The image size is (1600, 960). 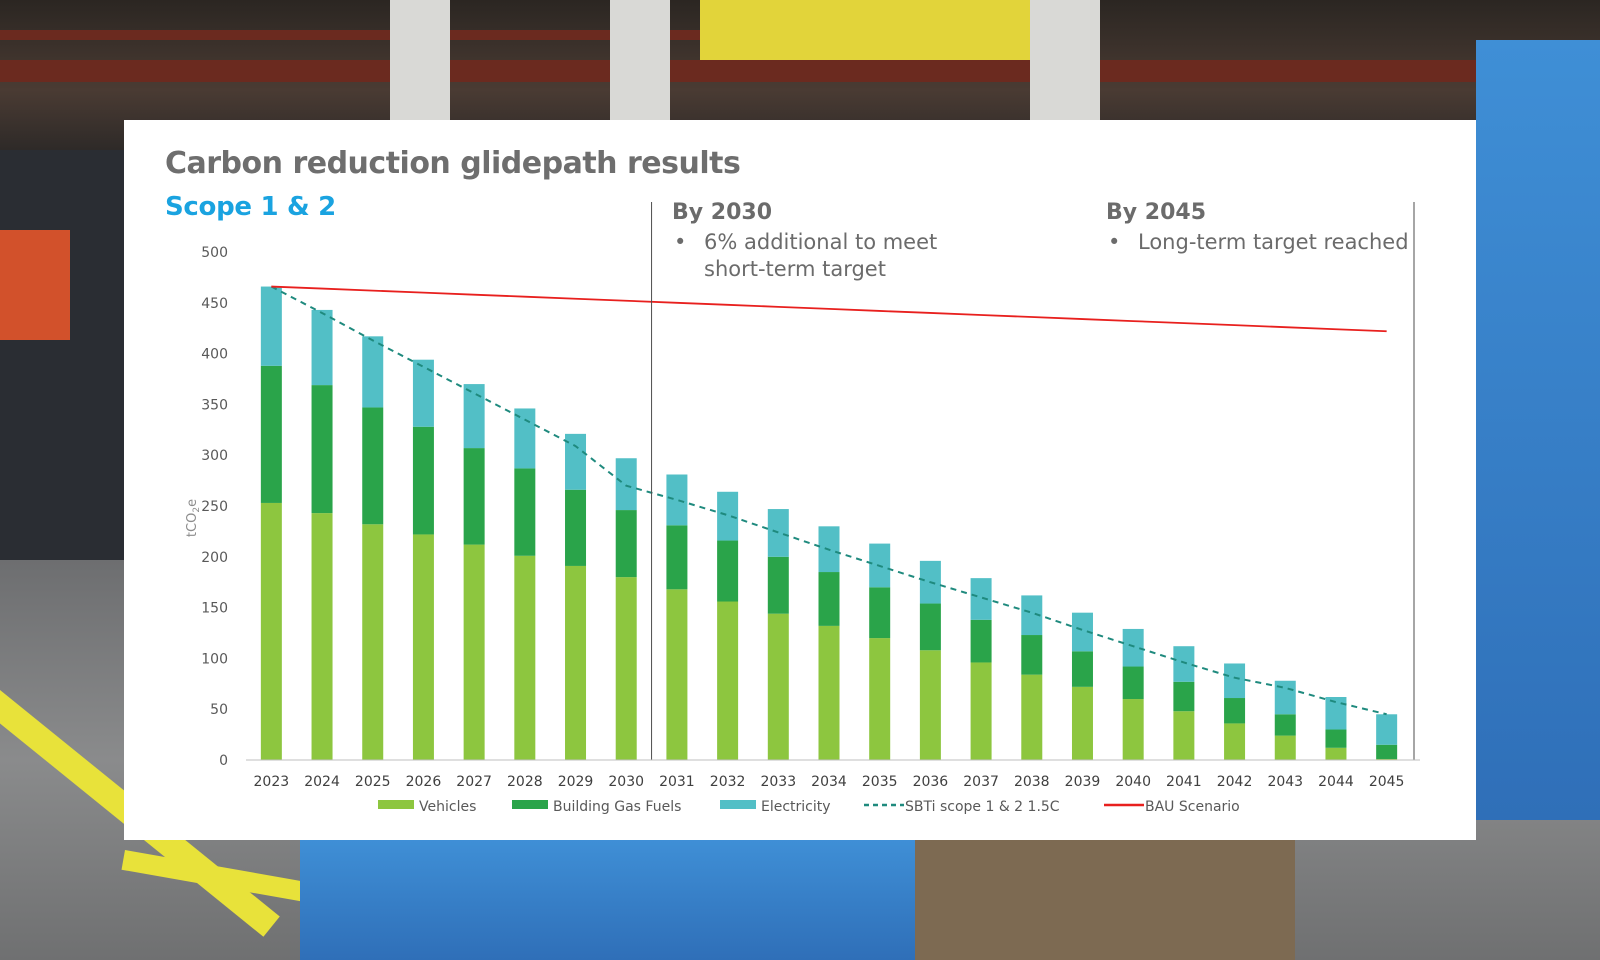 What do you see at coordinates (1133, 782) in the screenshot?
I see `x-tick-label: 2040` at bounding box center [1133, 782].